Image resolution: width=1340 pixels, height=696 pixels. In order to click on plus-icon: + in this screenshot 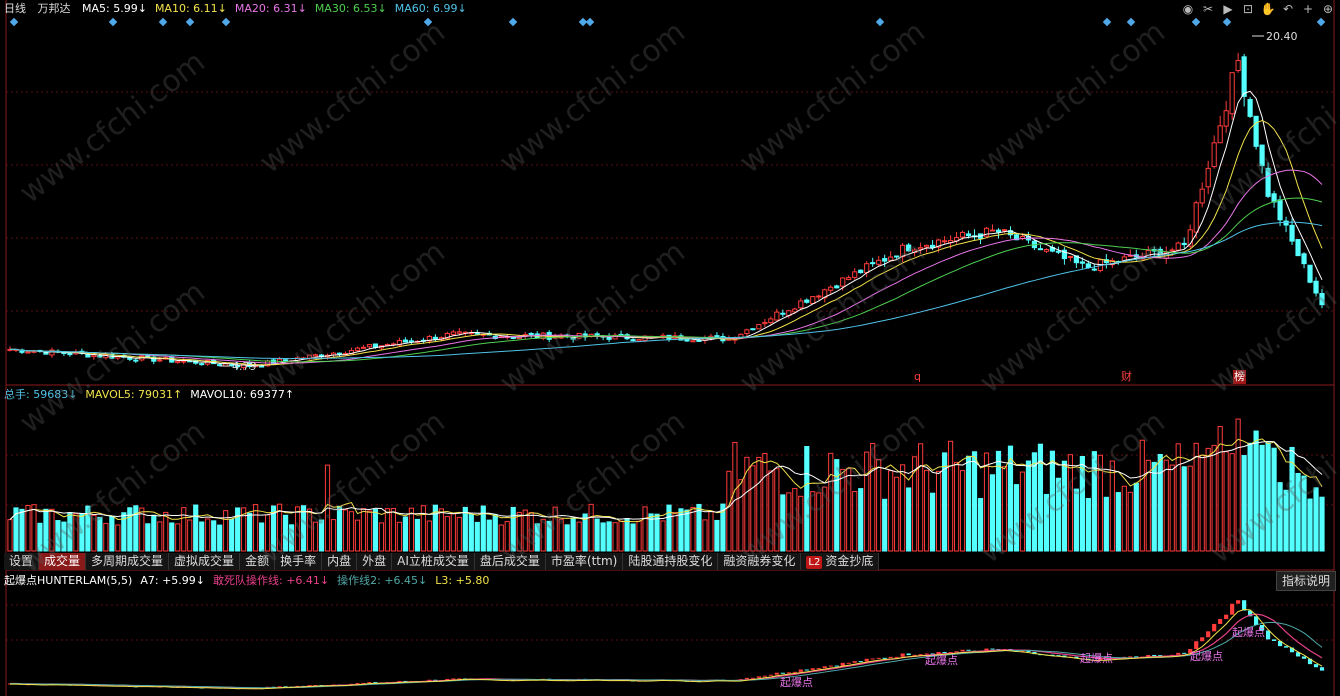, I will do `click(1308, 9)`.